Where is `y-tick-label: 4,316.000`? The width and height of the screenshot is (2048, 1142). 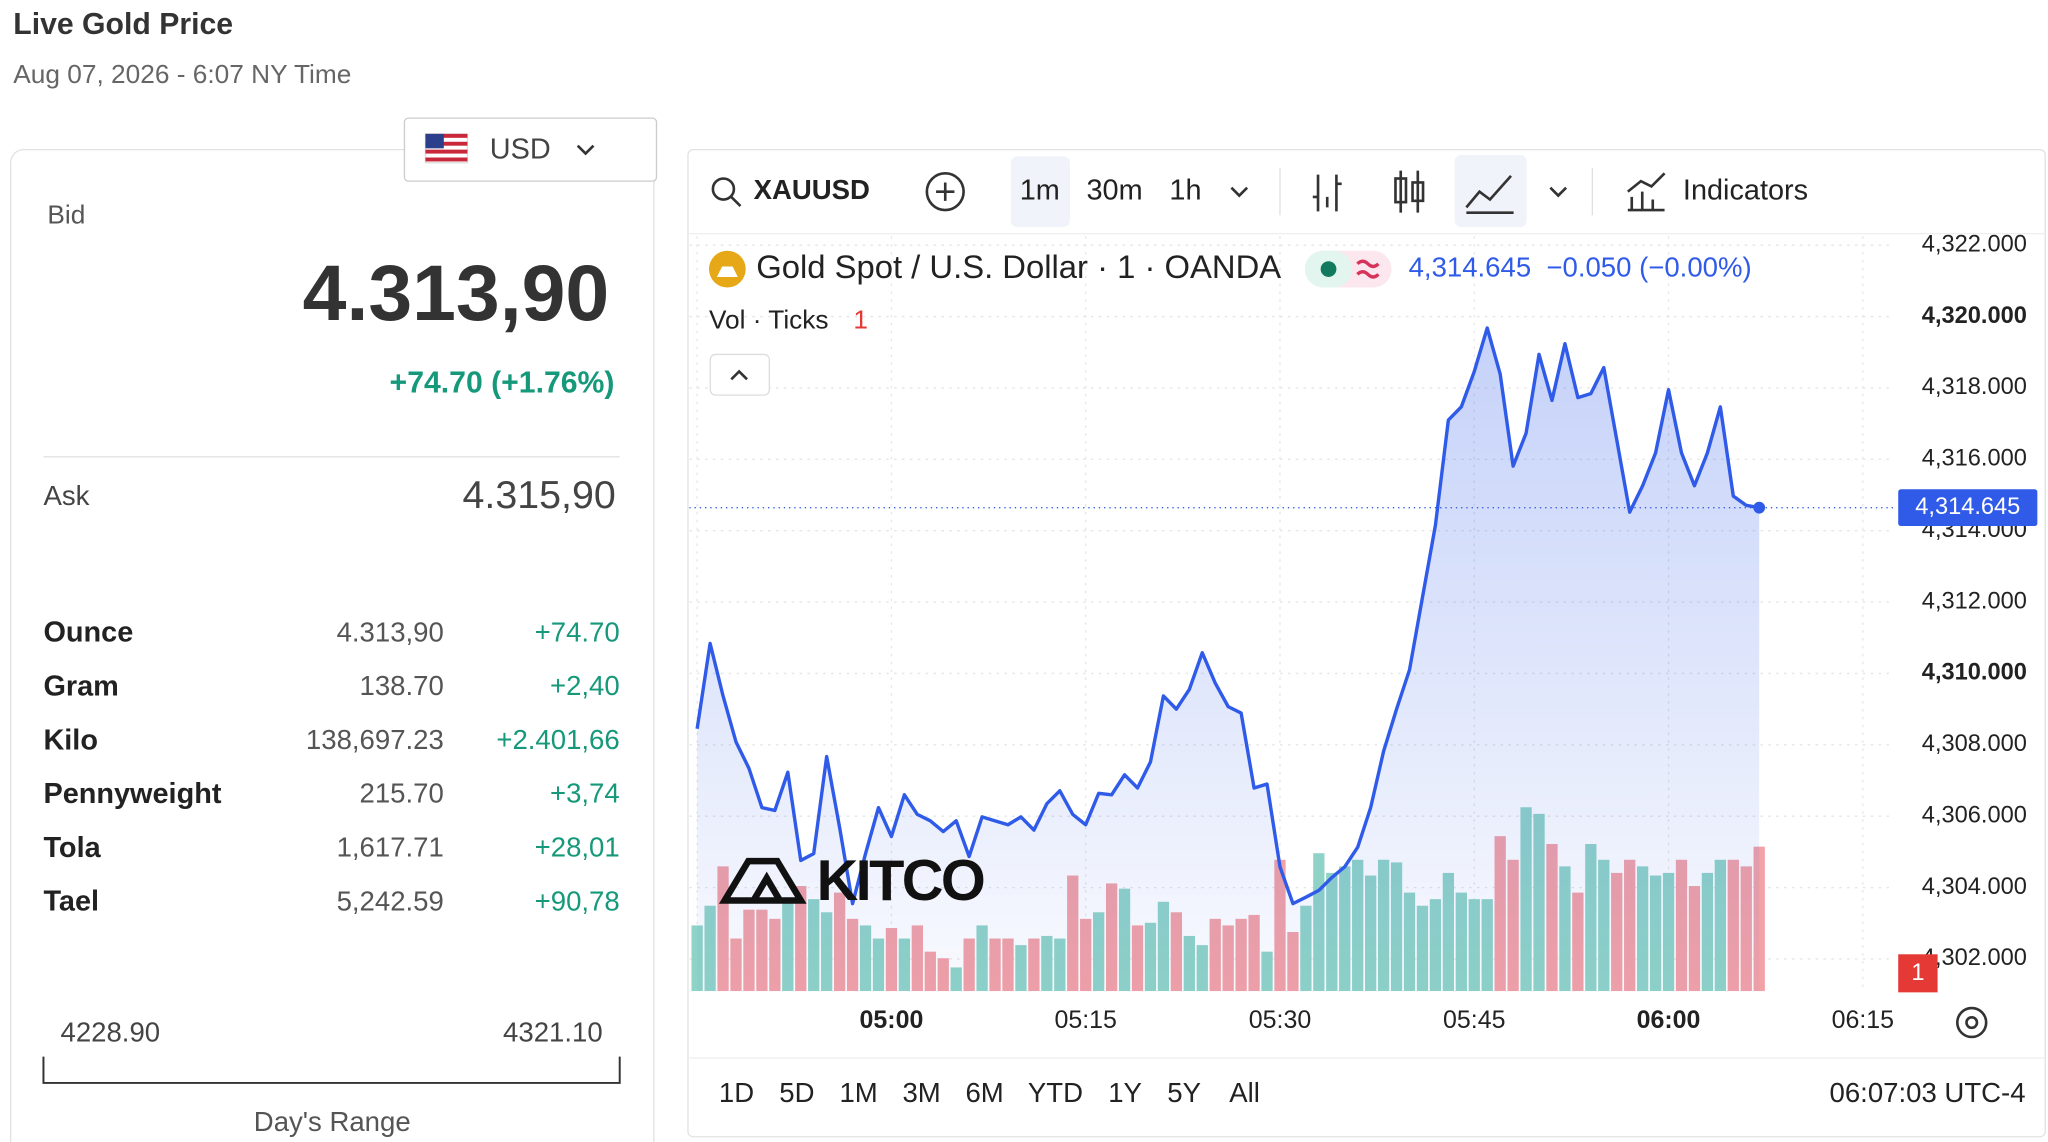
y-tick-label: 4,316.000 is located at coordinates (1974, 459).